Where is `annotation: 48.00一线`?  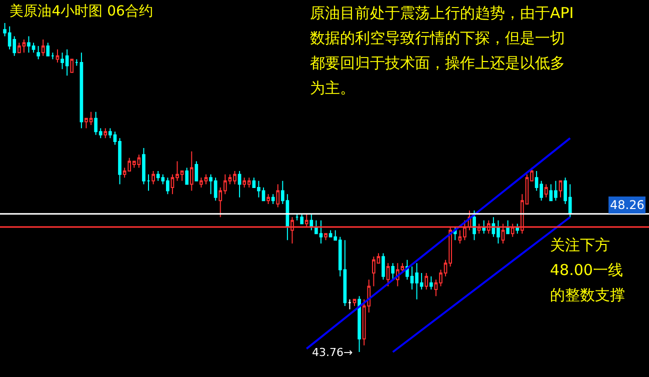 annotation: 48.00一线 is located at coordinates (586, 270).